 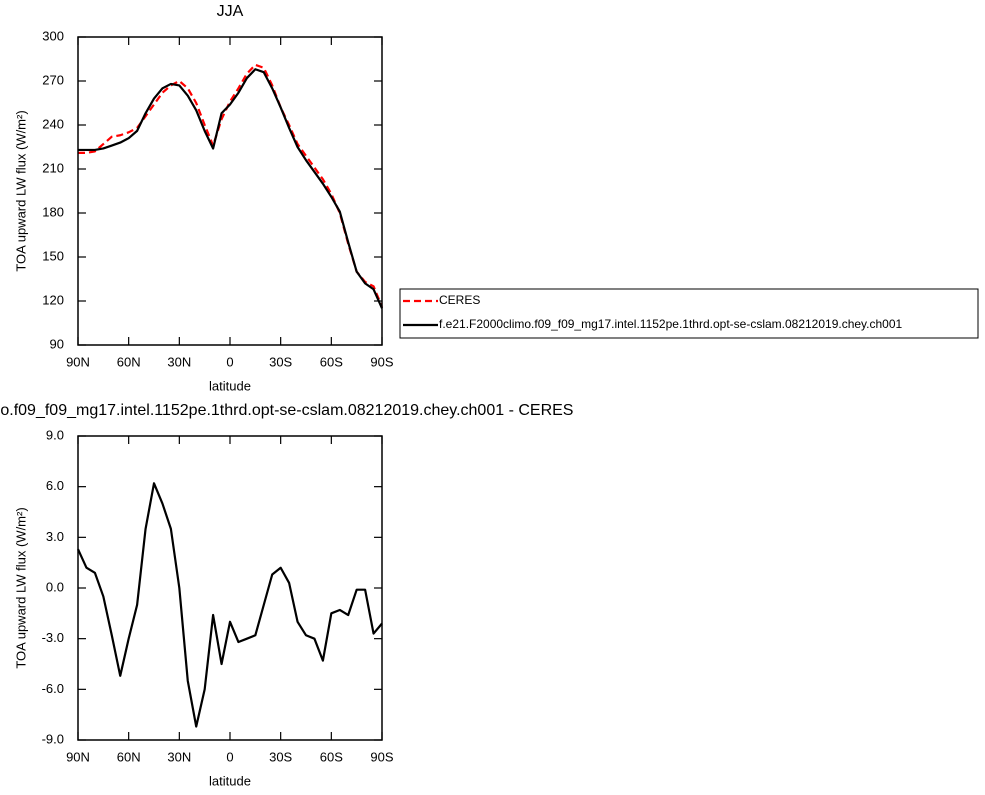 What do you see at coordinates (53, 35) in the screenshot?
I see `y-tick-label: 300` at bounding box center [53, 35].